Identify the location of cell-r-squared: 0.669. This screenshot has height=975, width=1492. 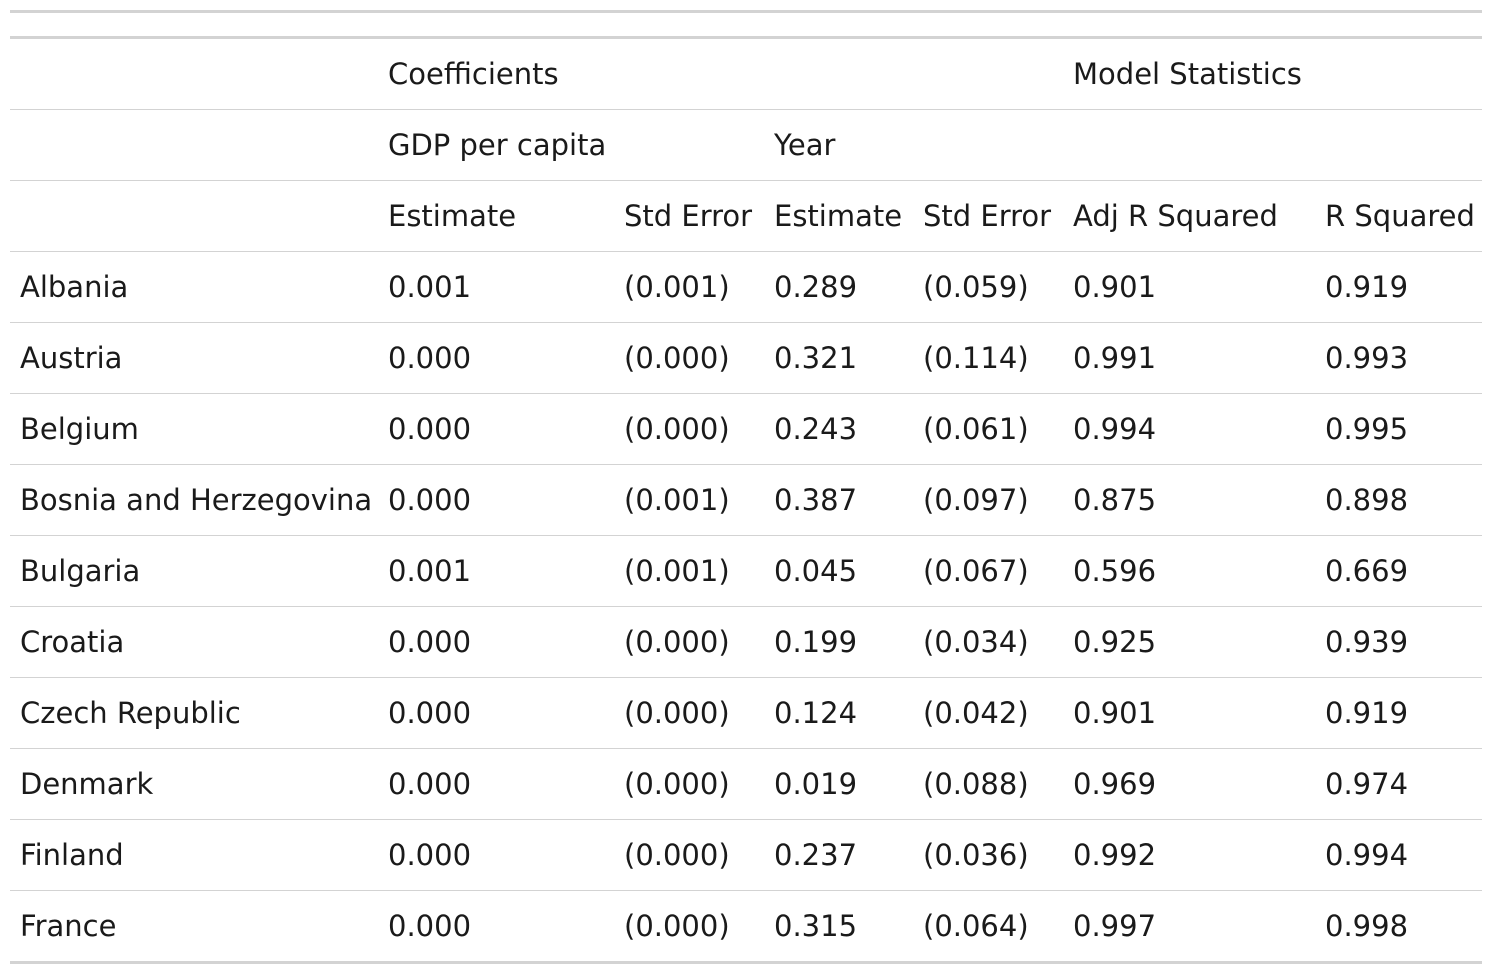
(1399, 571).